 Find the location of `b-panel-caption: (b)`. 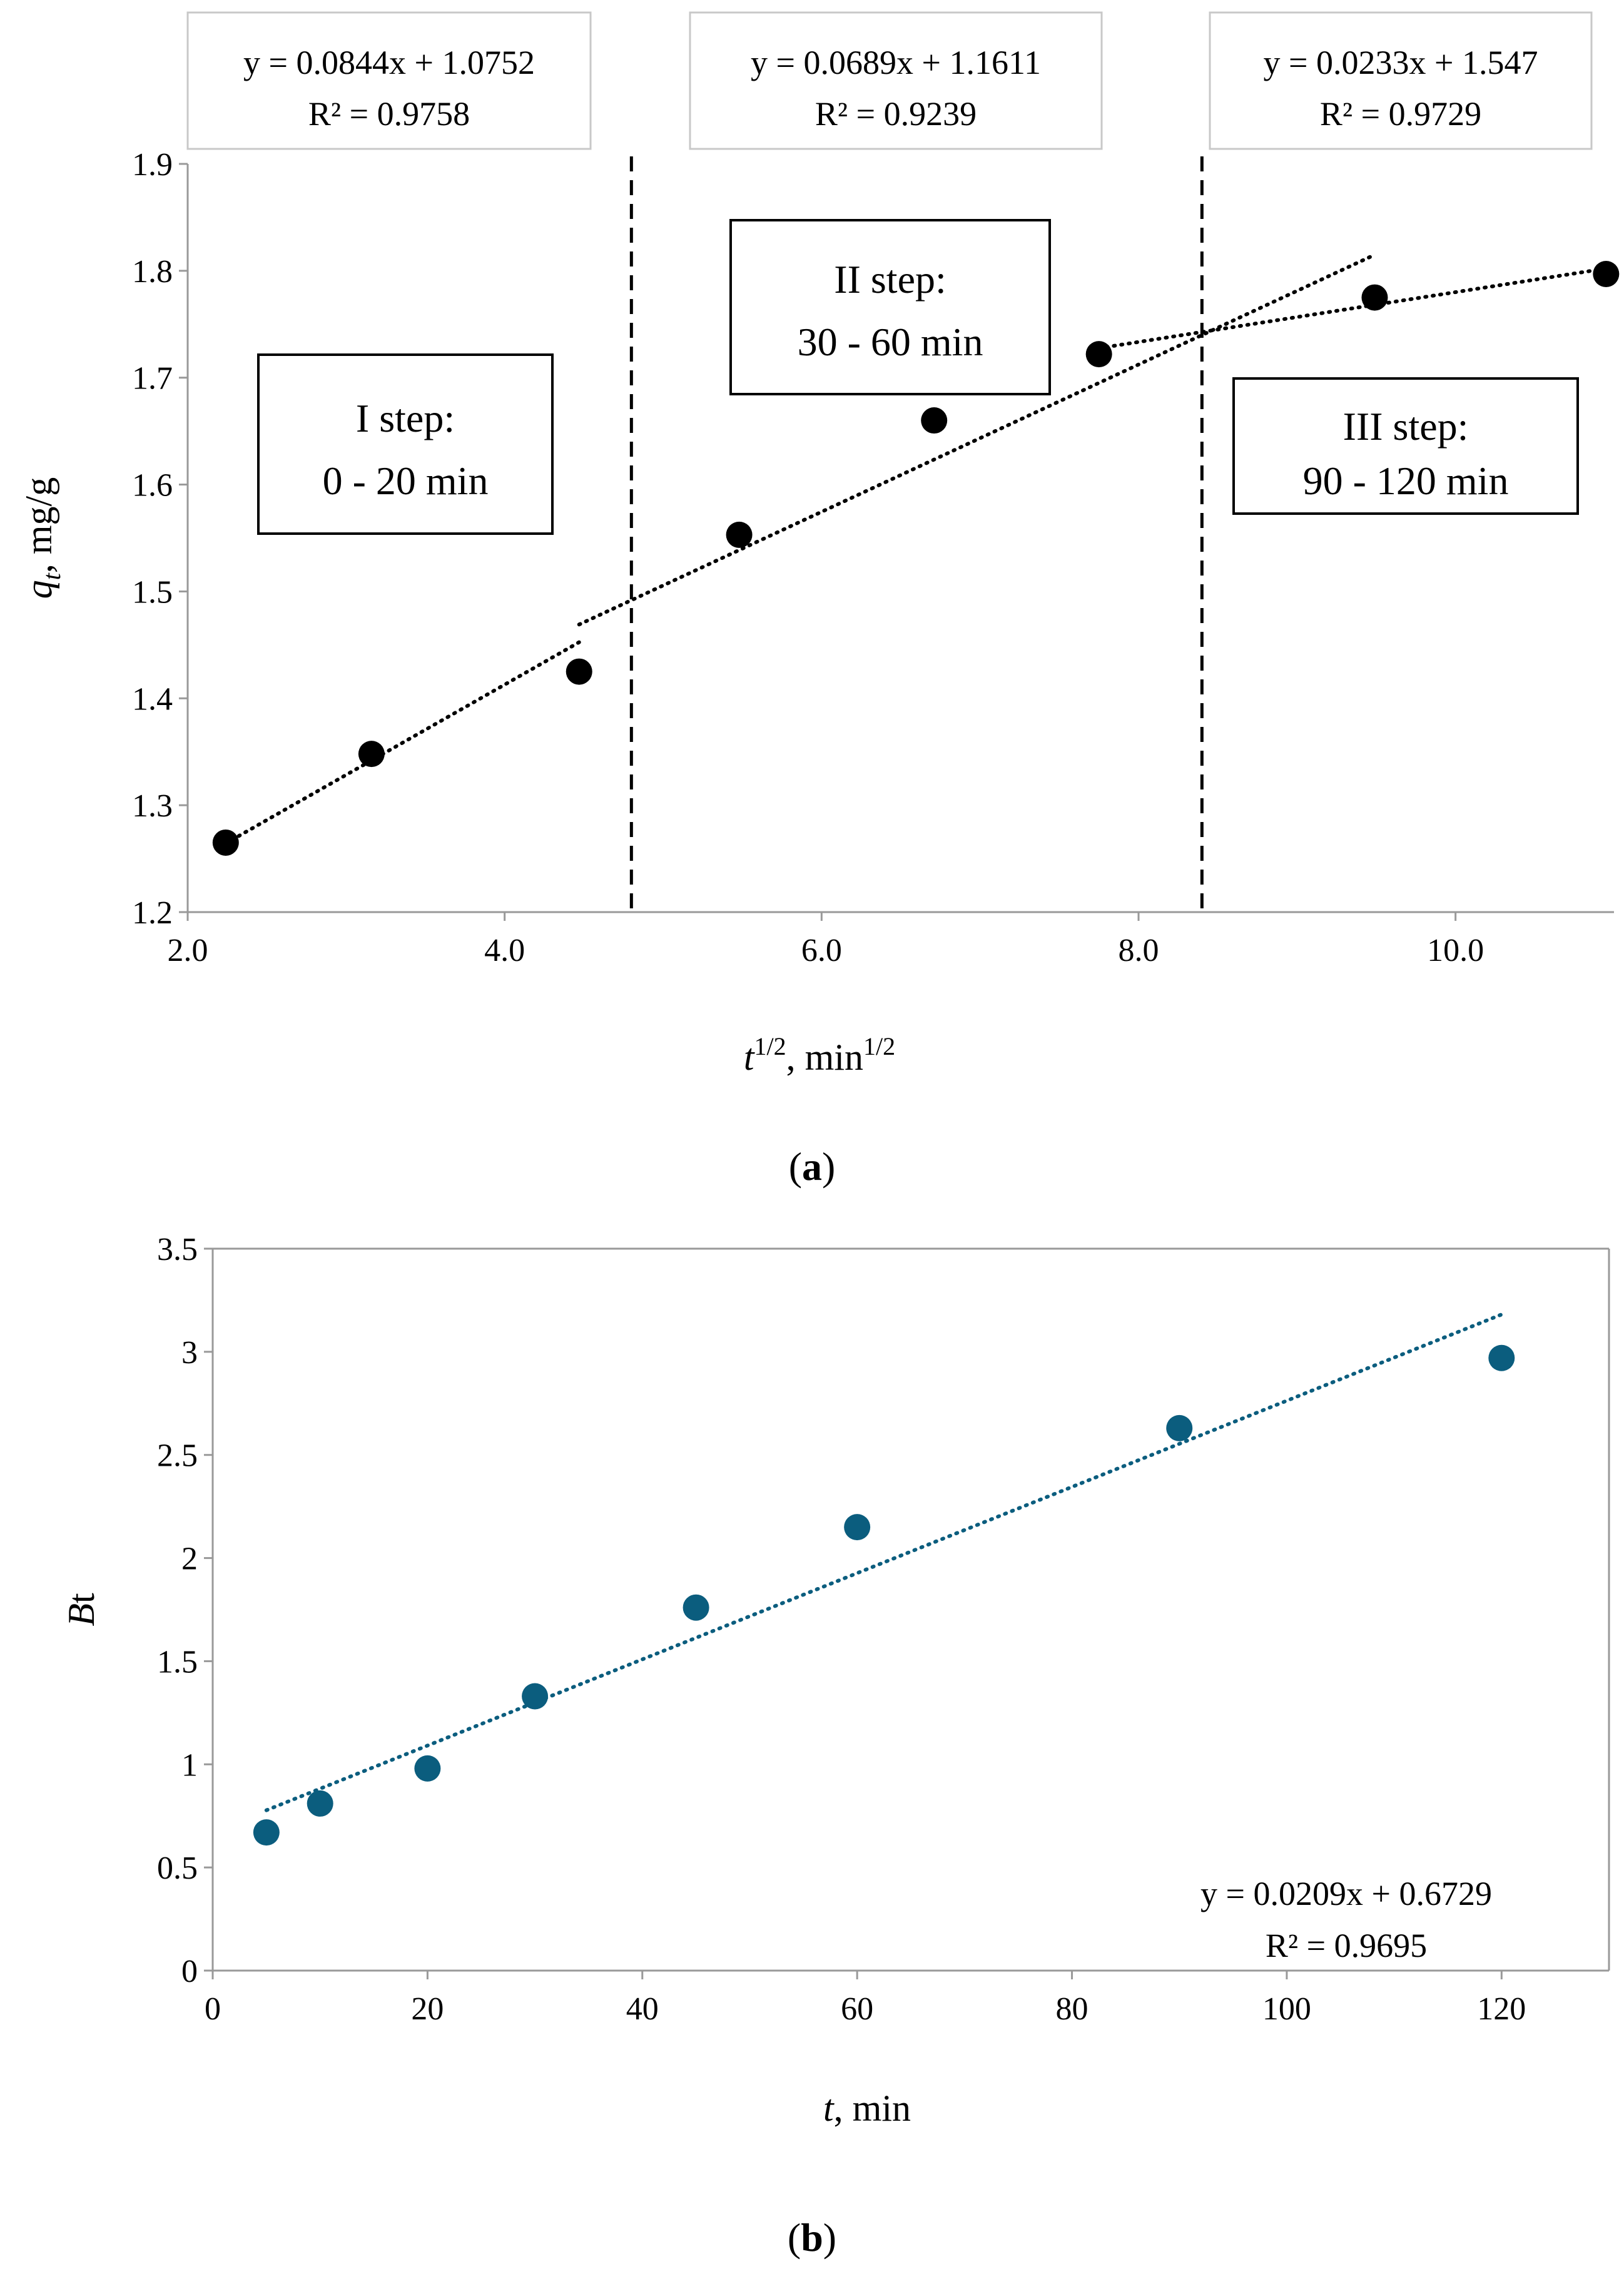

b-panel-caption: (b) is located at coordinates (812, 2237).